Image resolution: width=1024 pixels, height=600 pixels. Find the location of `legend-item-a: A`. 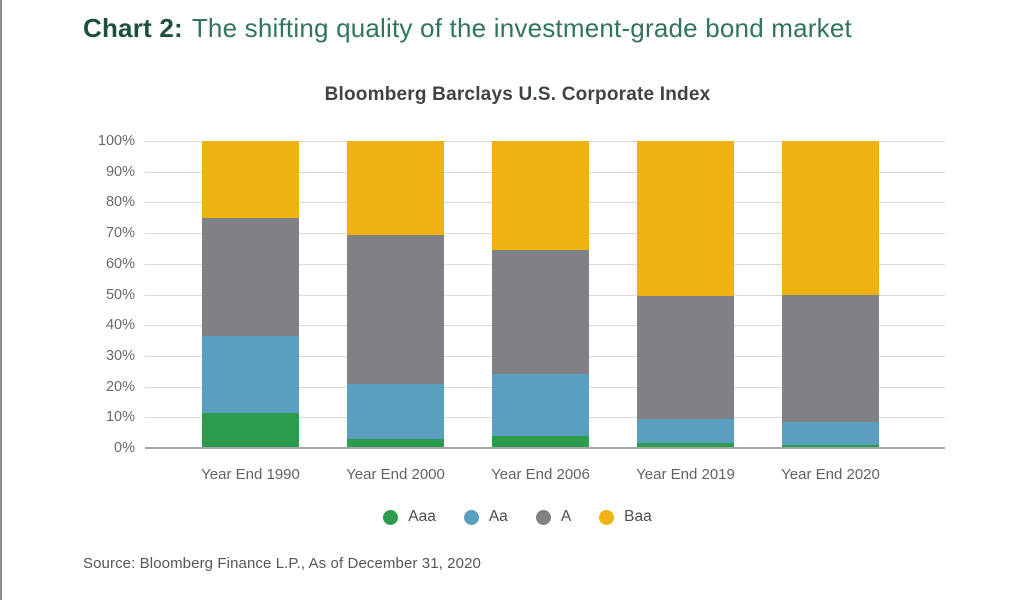

legend-item-a: A is located at coordinates (553, 517).